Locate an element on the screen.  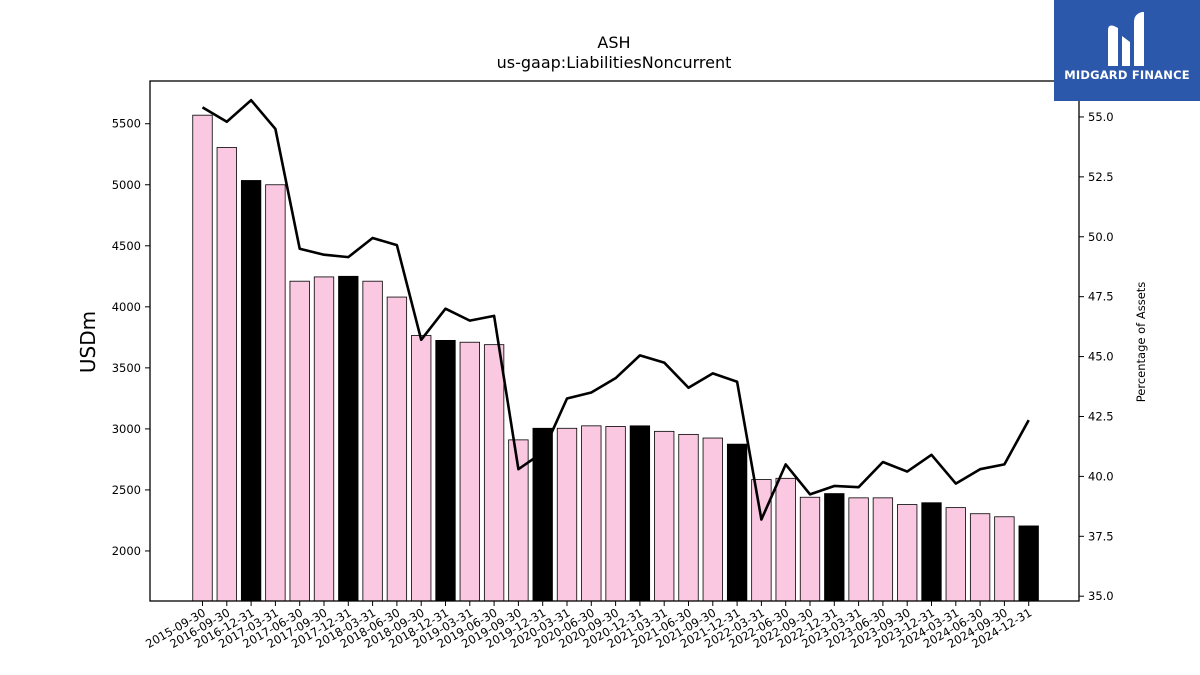
y-tick-label: 5500 is located at coordinates (126, 124).